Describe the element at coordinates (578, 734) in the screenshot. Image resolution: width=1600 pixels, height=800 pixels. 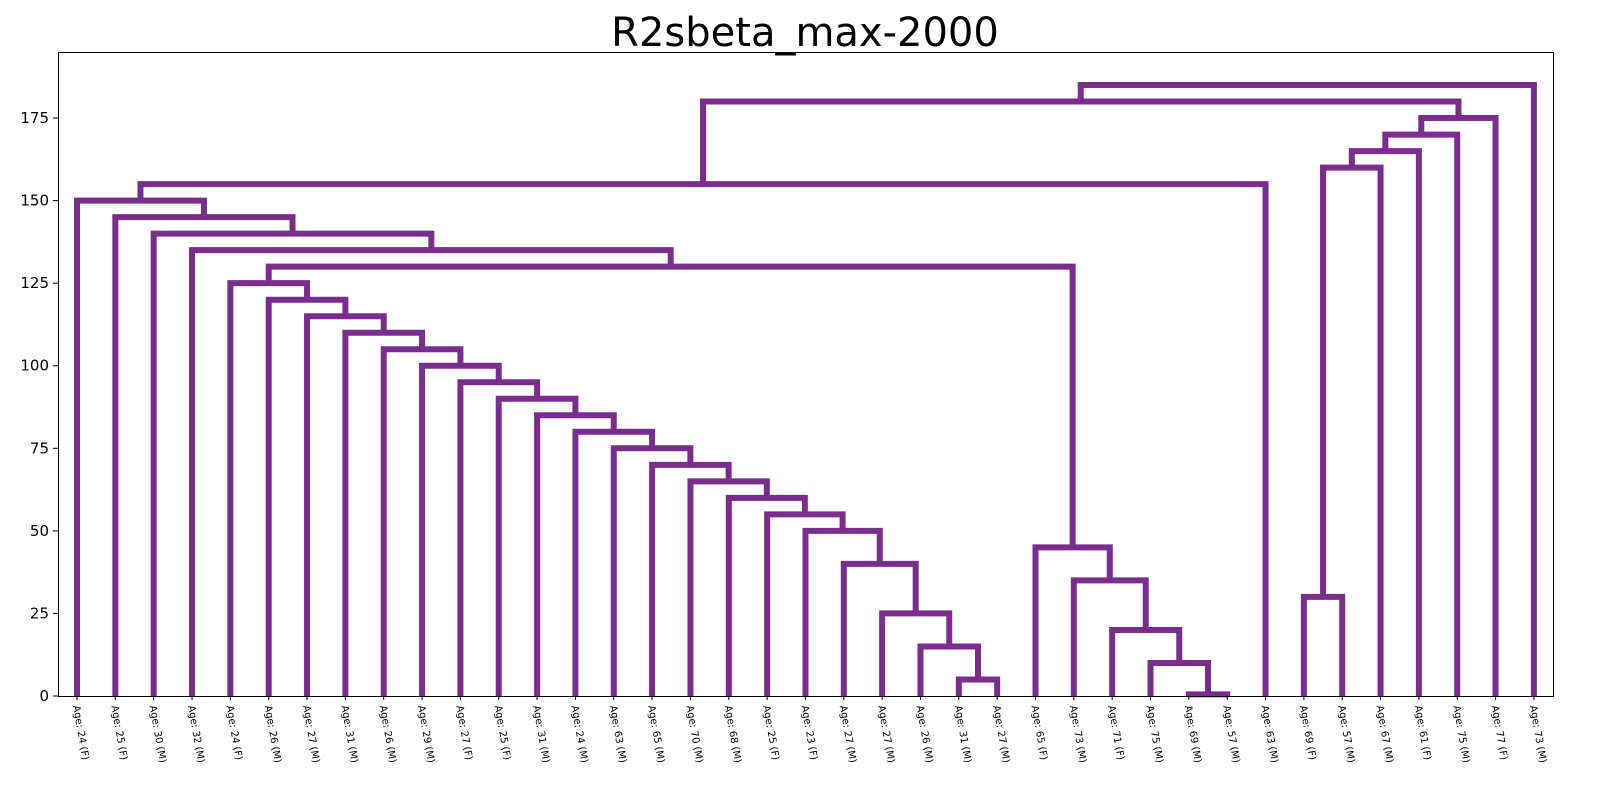
I see `leaf-label: Age: 24 (M)` at that location.